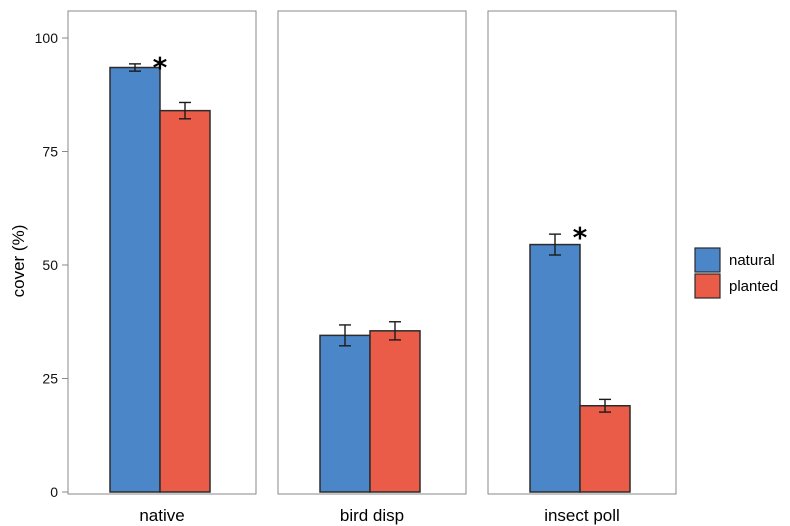 The height and width of the screenshot is (526, 790). What do you see at coordinates (54, 492) in the screenshot?
I see `y-tick-label: 0` at bounding box center [54, 492].